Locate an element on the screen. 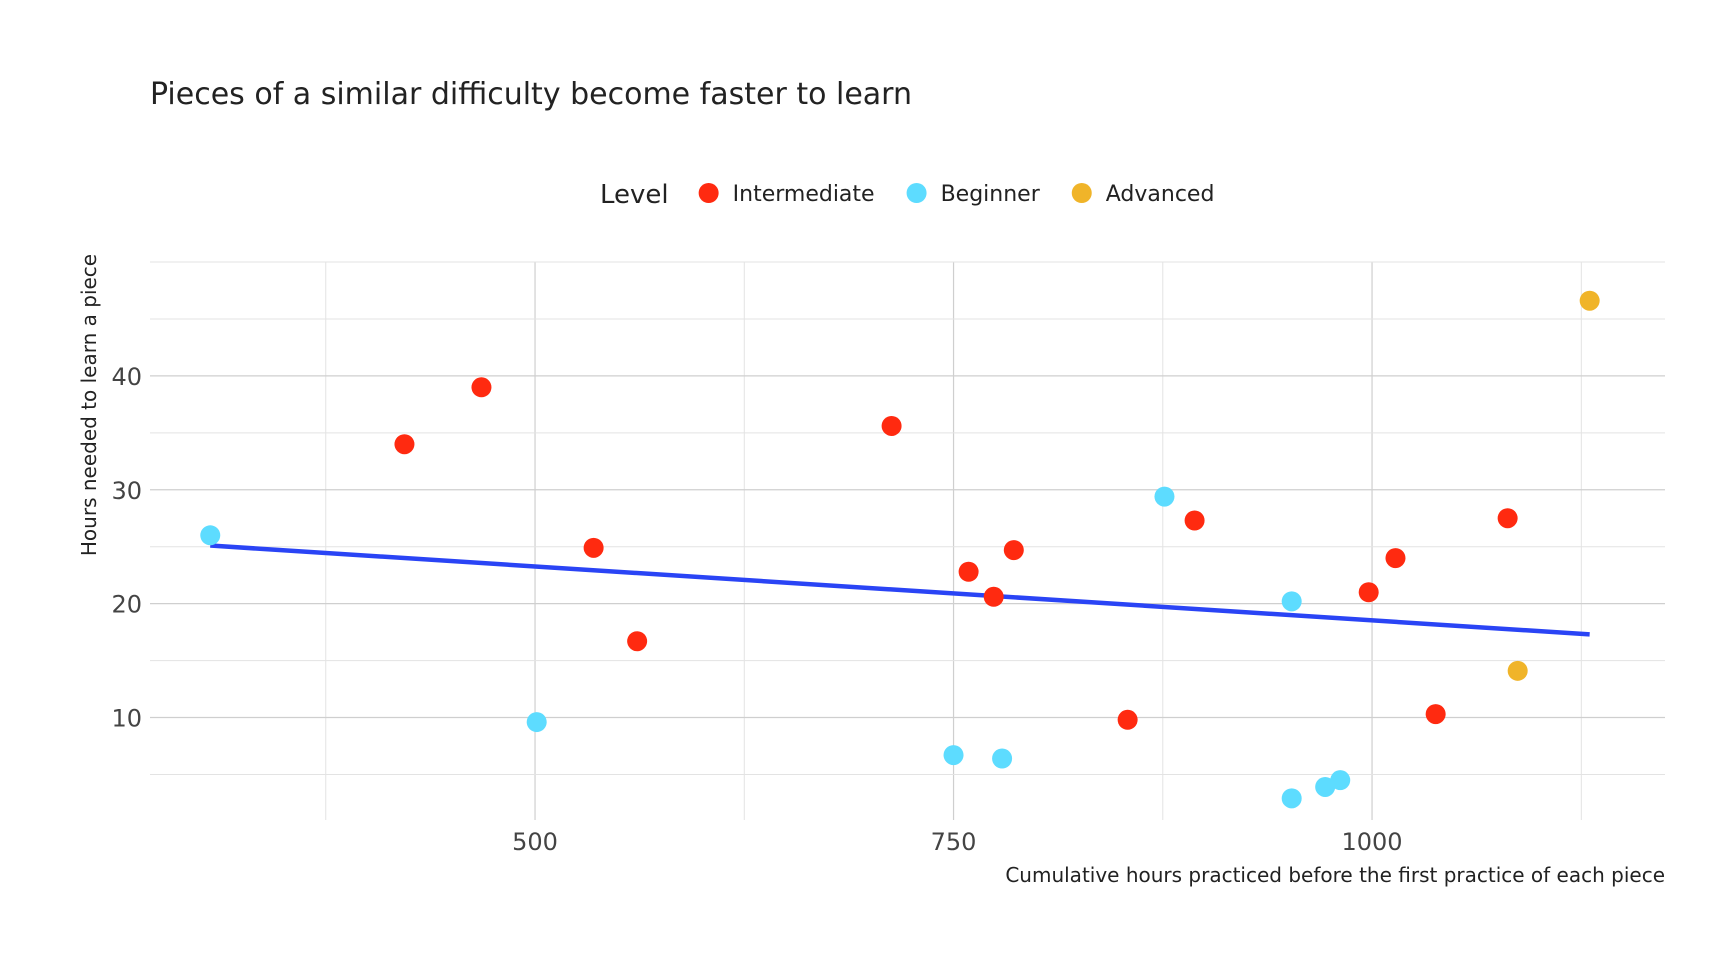 The height and width of the screenshot is (960, 1728). legend: Level Intermediate Beginner Advanced is located at coordinates (907, 195).